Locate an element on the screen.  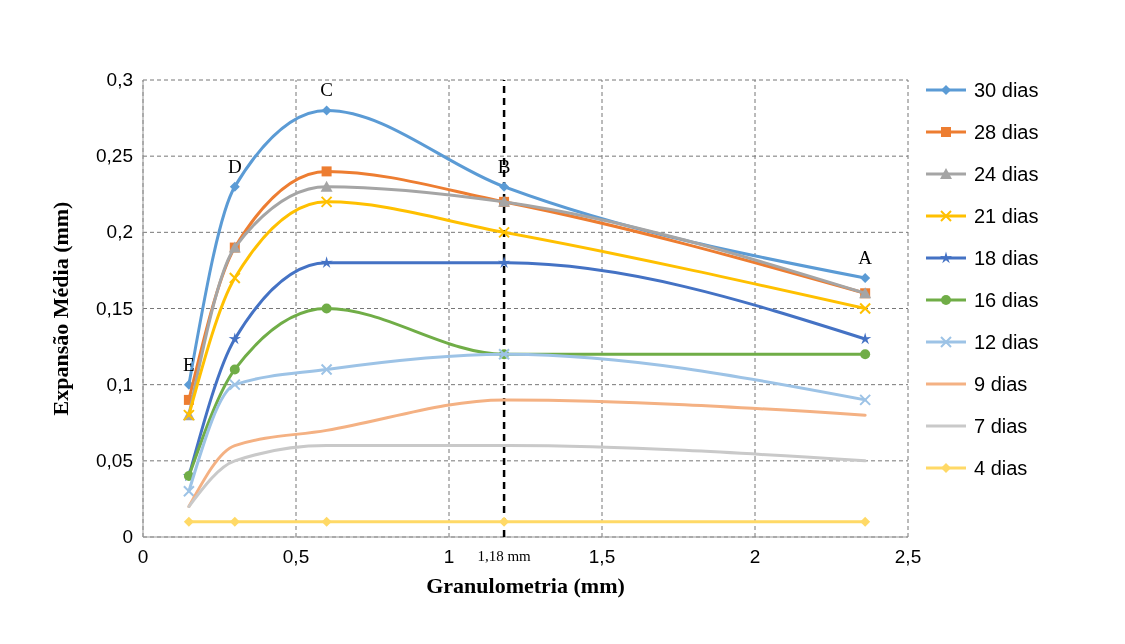
x-tick-label: 2,5 is located at coordinates (908, 556).